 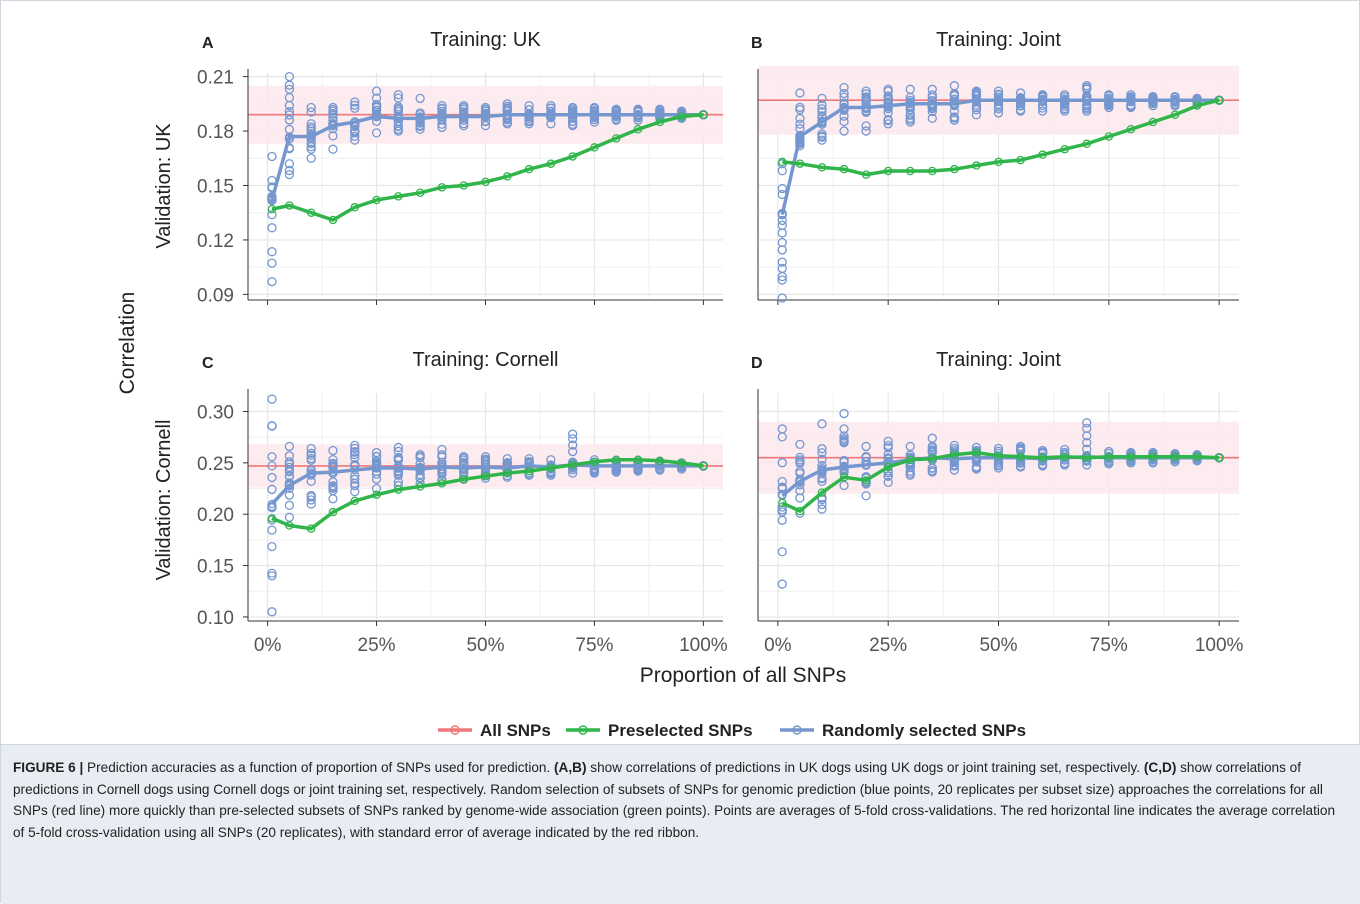 What do you see at coordinates (743, 675) in the screenshot?
I see `x-axis-title: Proportion of all SNPs` at bounding box center [743, 675].